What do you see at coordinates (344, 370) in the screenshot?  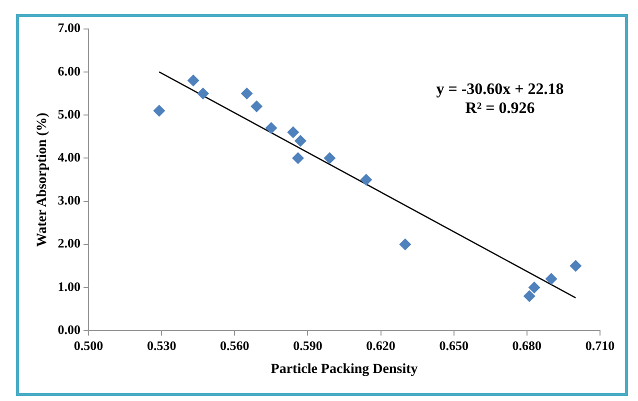 I see `x-axis-title: Particle Packing Density` at bounding box center [344, 370].